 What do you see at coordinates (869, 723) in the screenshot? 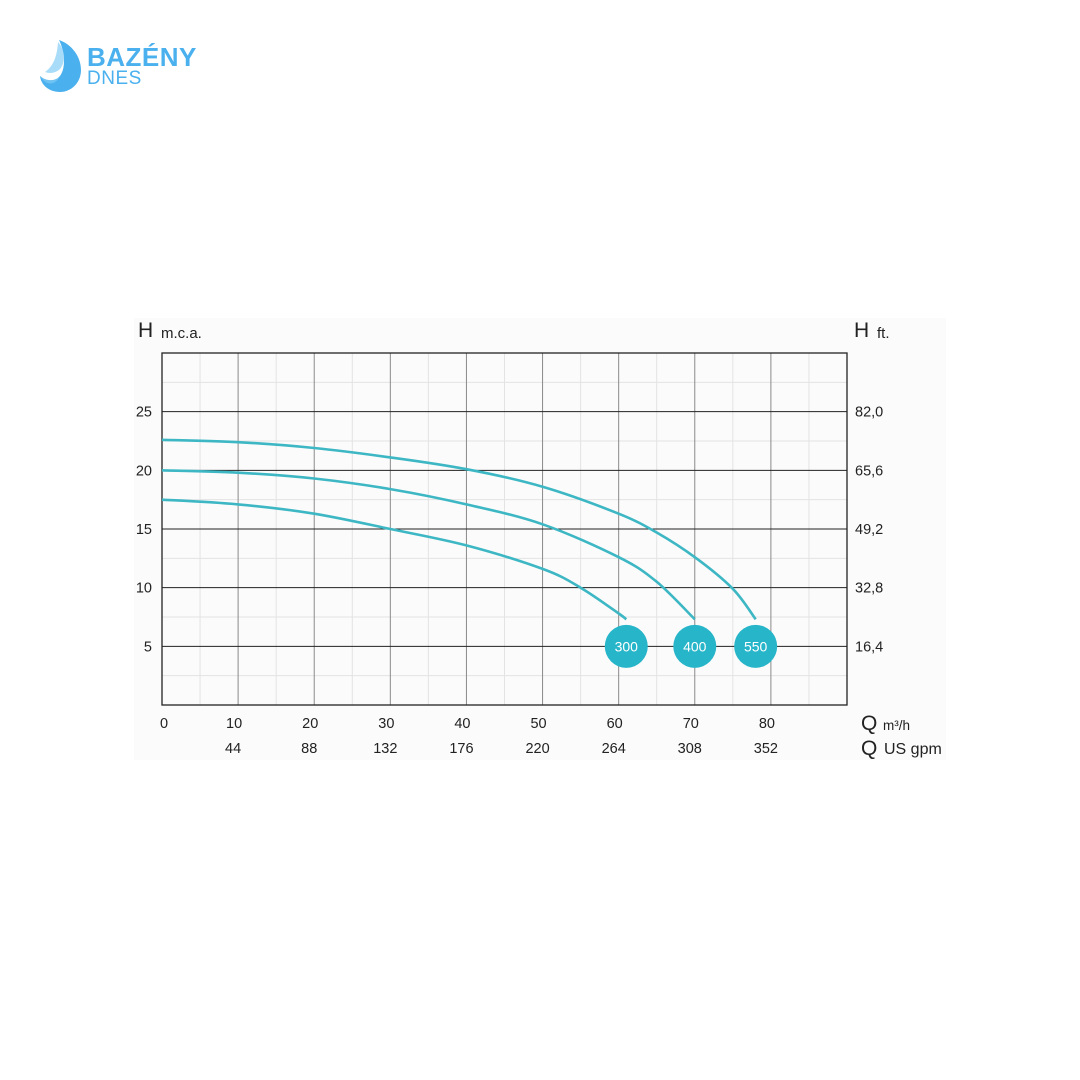
I see `x-axis-symbol: Q` at bounding box center [869, 723].